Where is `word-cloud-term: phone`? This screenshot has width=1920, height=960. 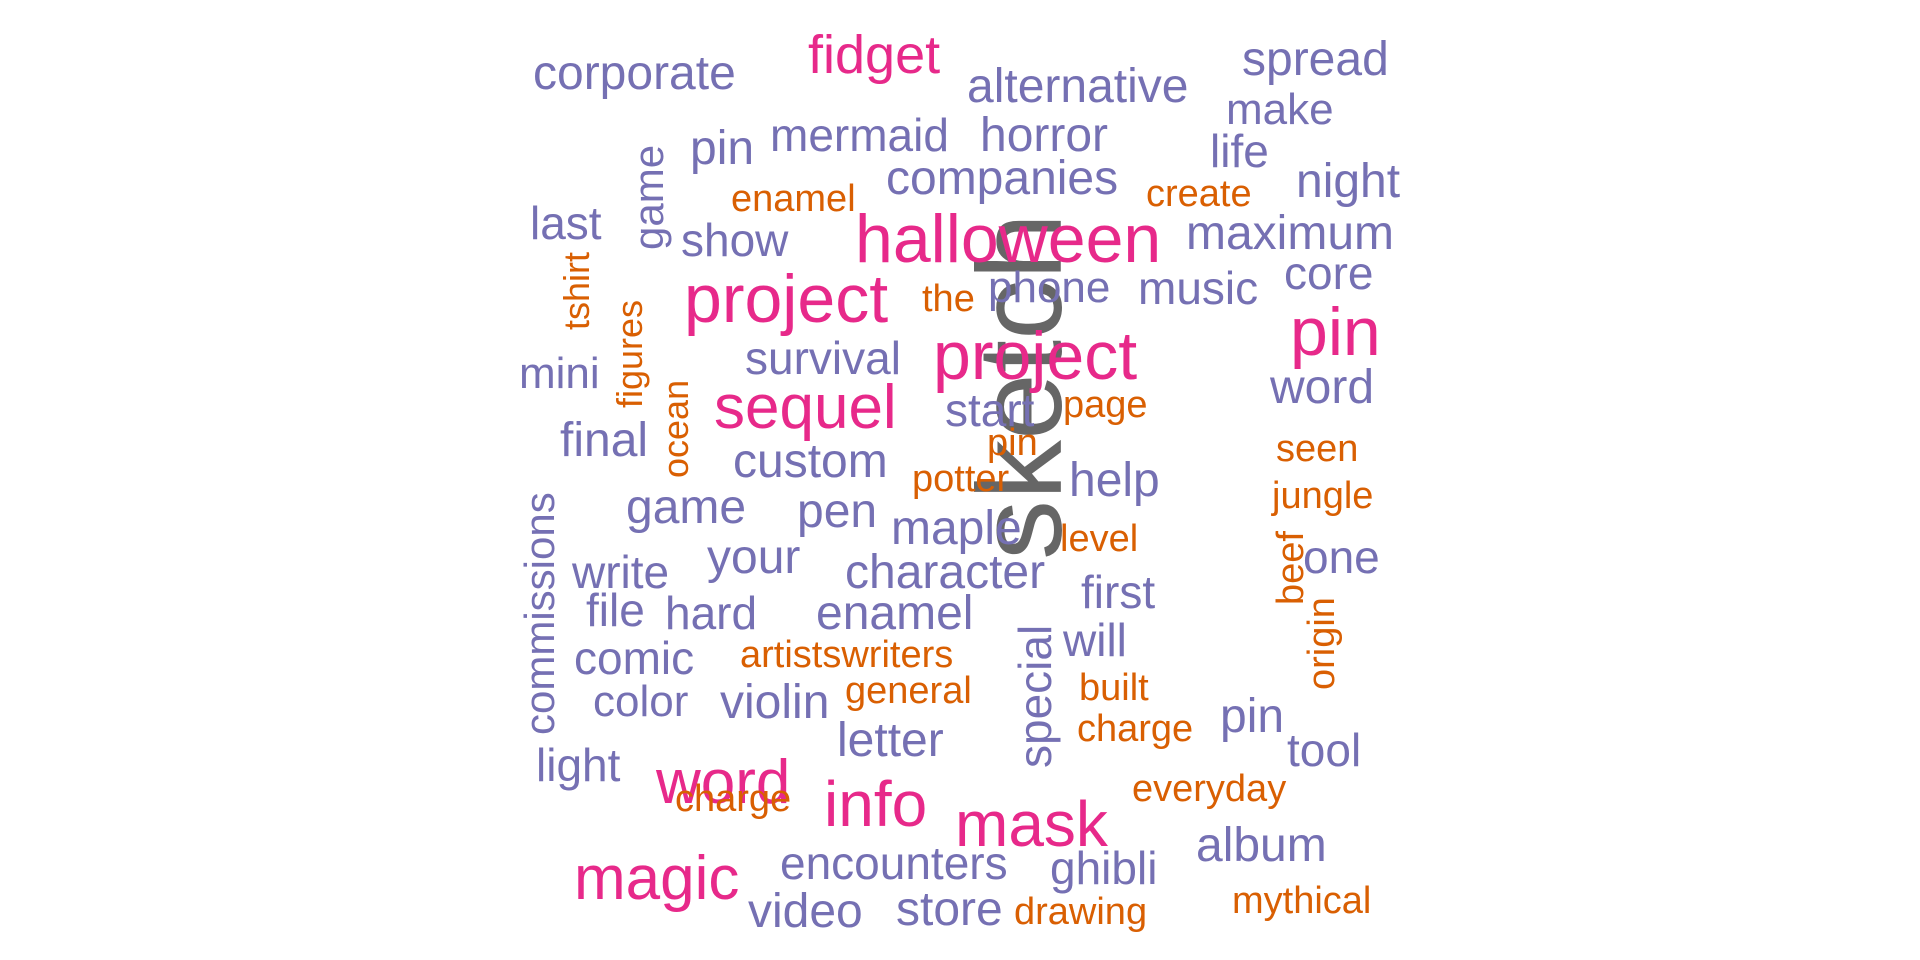
word-cloud-term: phone is located at coordinates (1049, 287).